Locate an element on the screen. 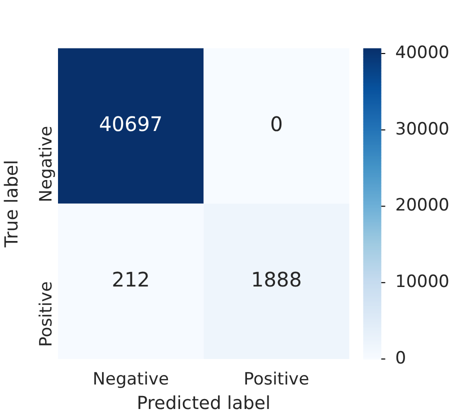 The width and height of the screenshot is (469, 417). color-bar-label: 10000 is located at coordinates (422, 282).